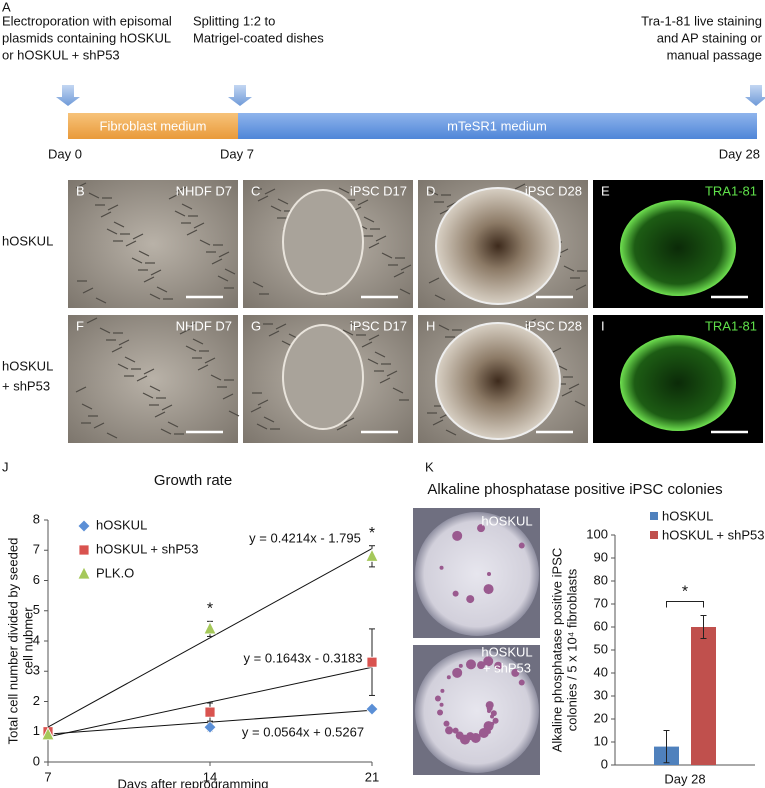  Describe the element at coordinates (556, 650) in the screenshot. I see `y-axis-label: Alkaline phosphatase positive iPSC` at that location.